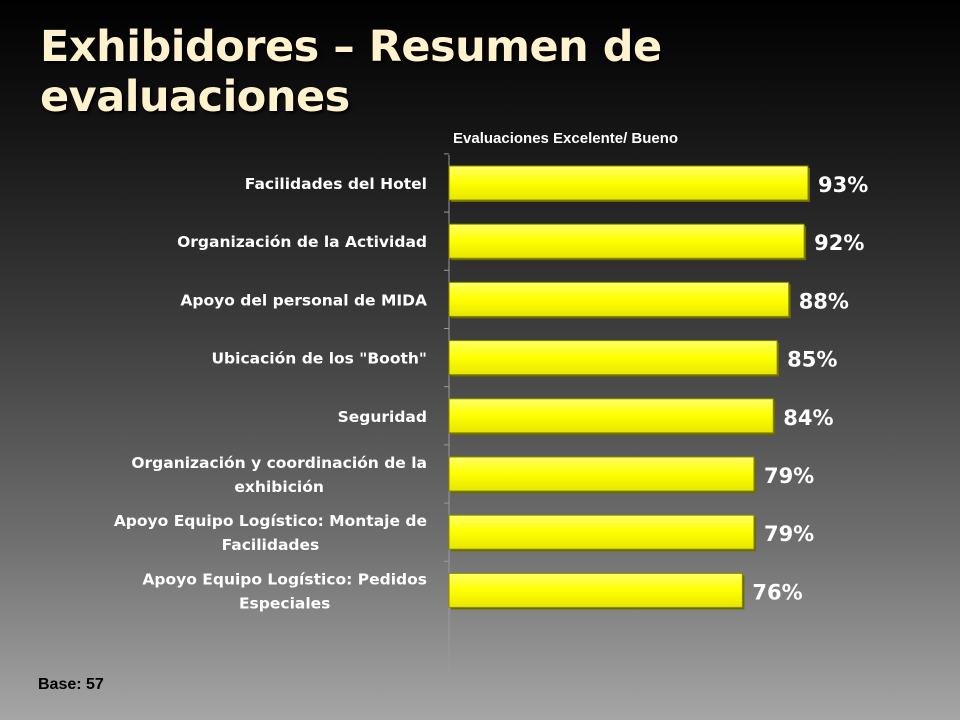 This screenshot has width=960, height=720. Describe the element at coordinates (566, 138) in the screenshot. I see `chart-title: Evaluaciones Excelente/ Bueno` at that location.